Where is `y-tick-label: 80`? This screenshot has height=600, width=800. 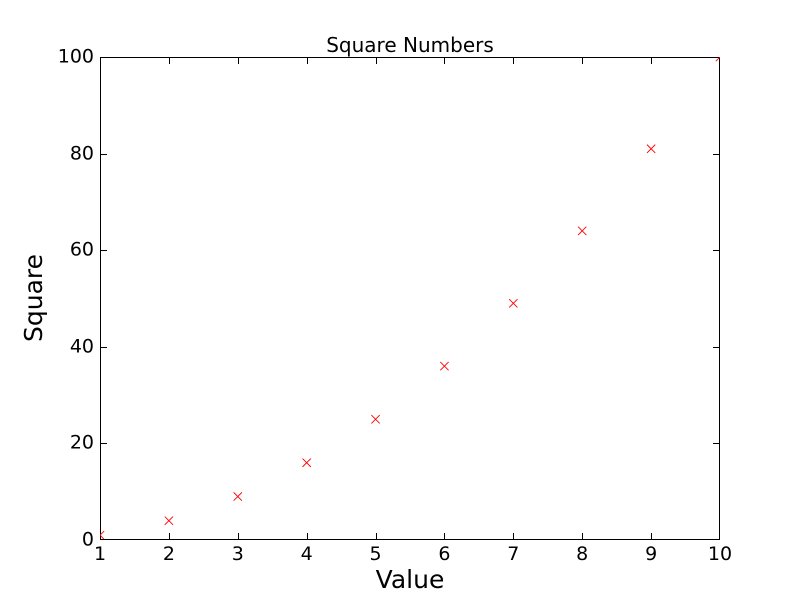
y-tick-label: 80 is located at coordinates (81, 153).